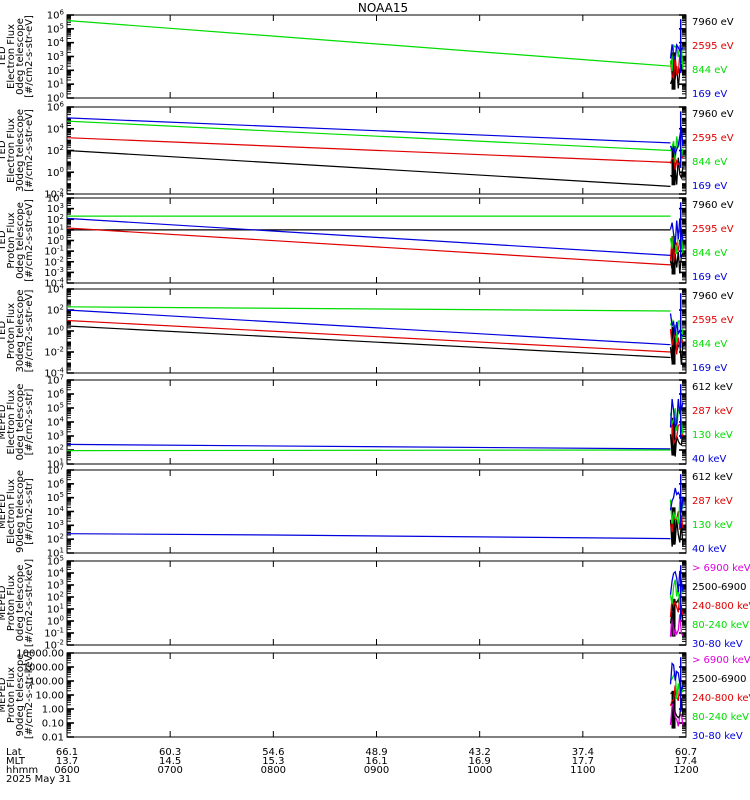 The image size is (750, 800). Describe the element at coordinates (686, 752) in the screenshot. I see `footer-tick-lat: 60.7` at that location.